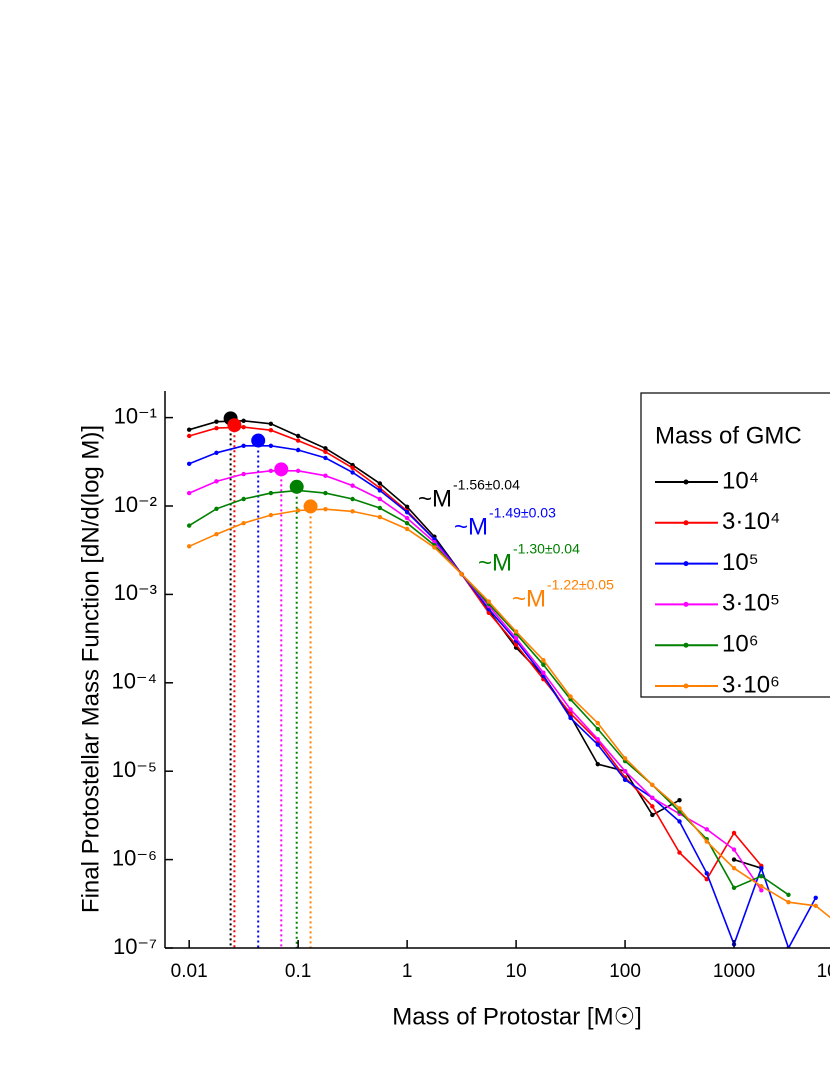 The image size is (830, 1075). Describe the element at coordinates (135, 504) in the screenshot. I see `y-tick-label: 10⁻²` at that location.